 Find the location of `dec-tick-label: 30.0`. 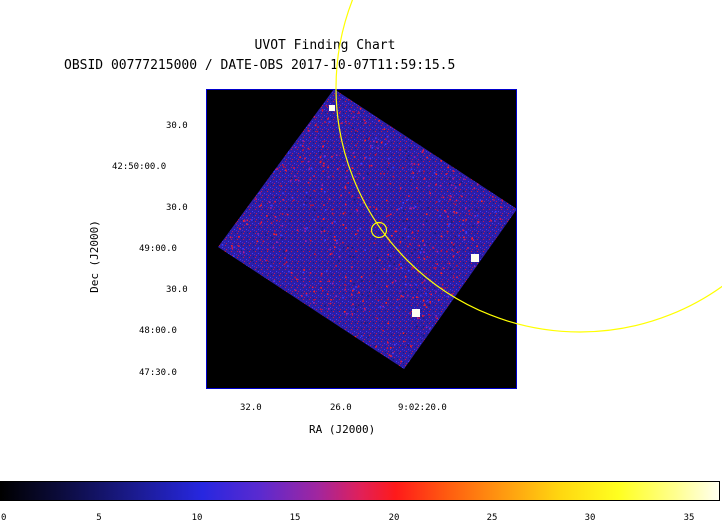

dec-tick-label: 30.0 is located at coordinates (177, 290).